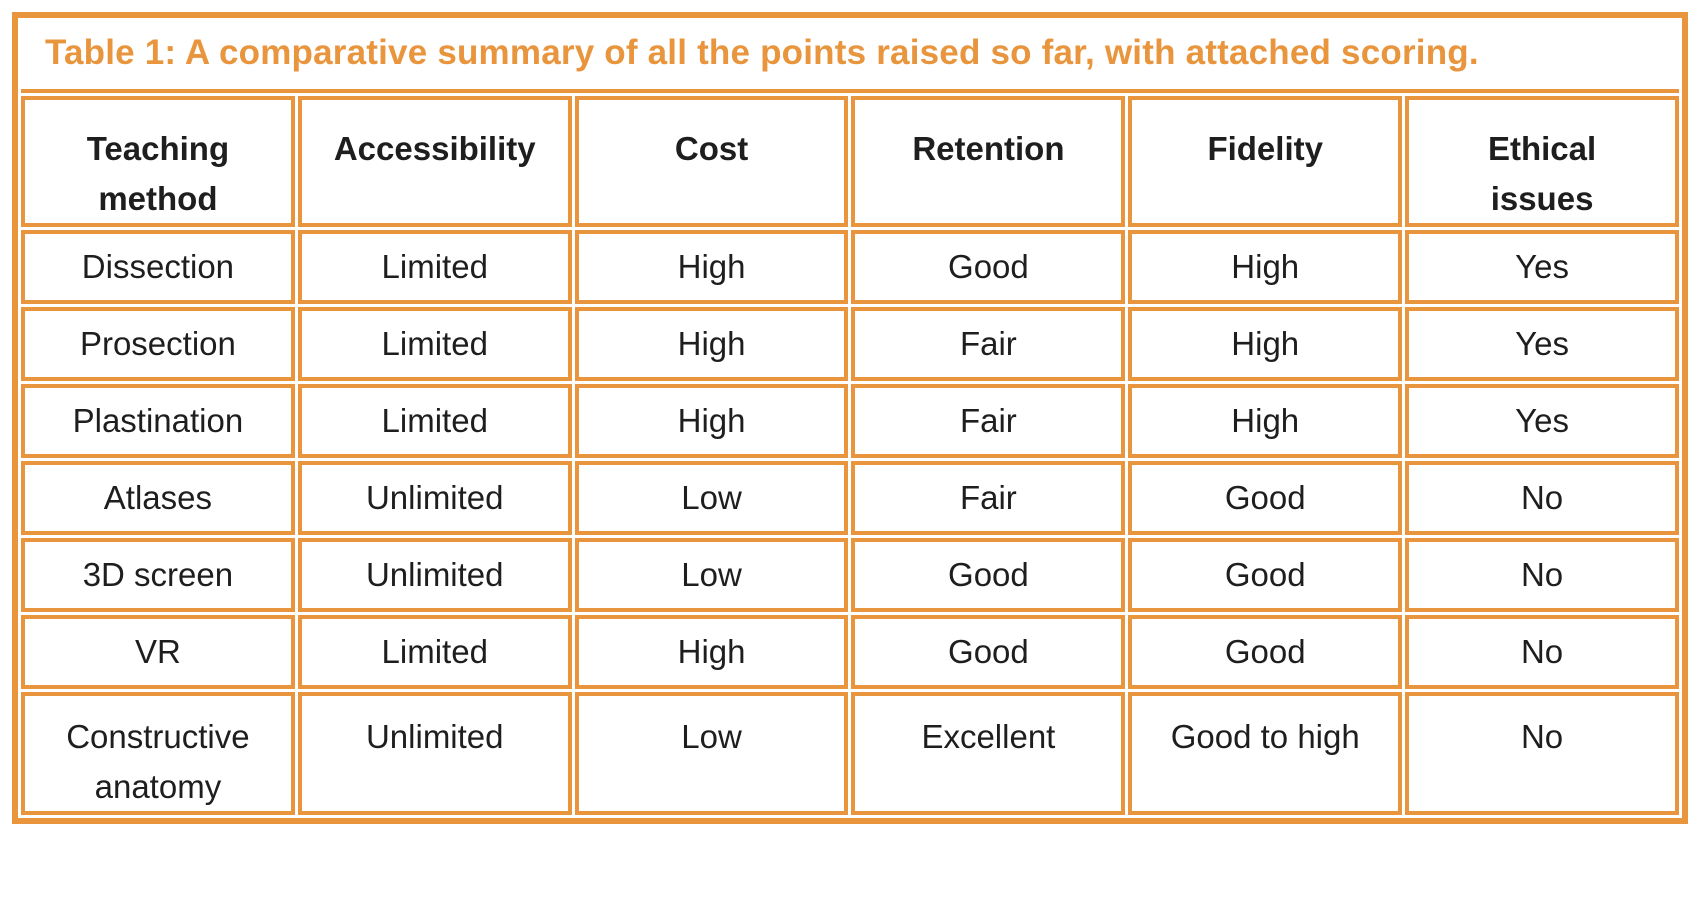  What do you see at coordinates (158, 498) in the screenshot?
I see `table-cell: Atlases` at bounding box center [158, 498].